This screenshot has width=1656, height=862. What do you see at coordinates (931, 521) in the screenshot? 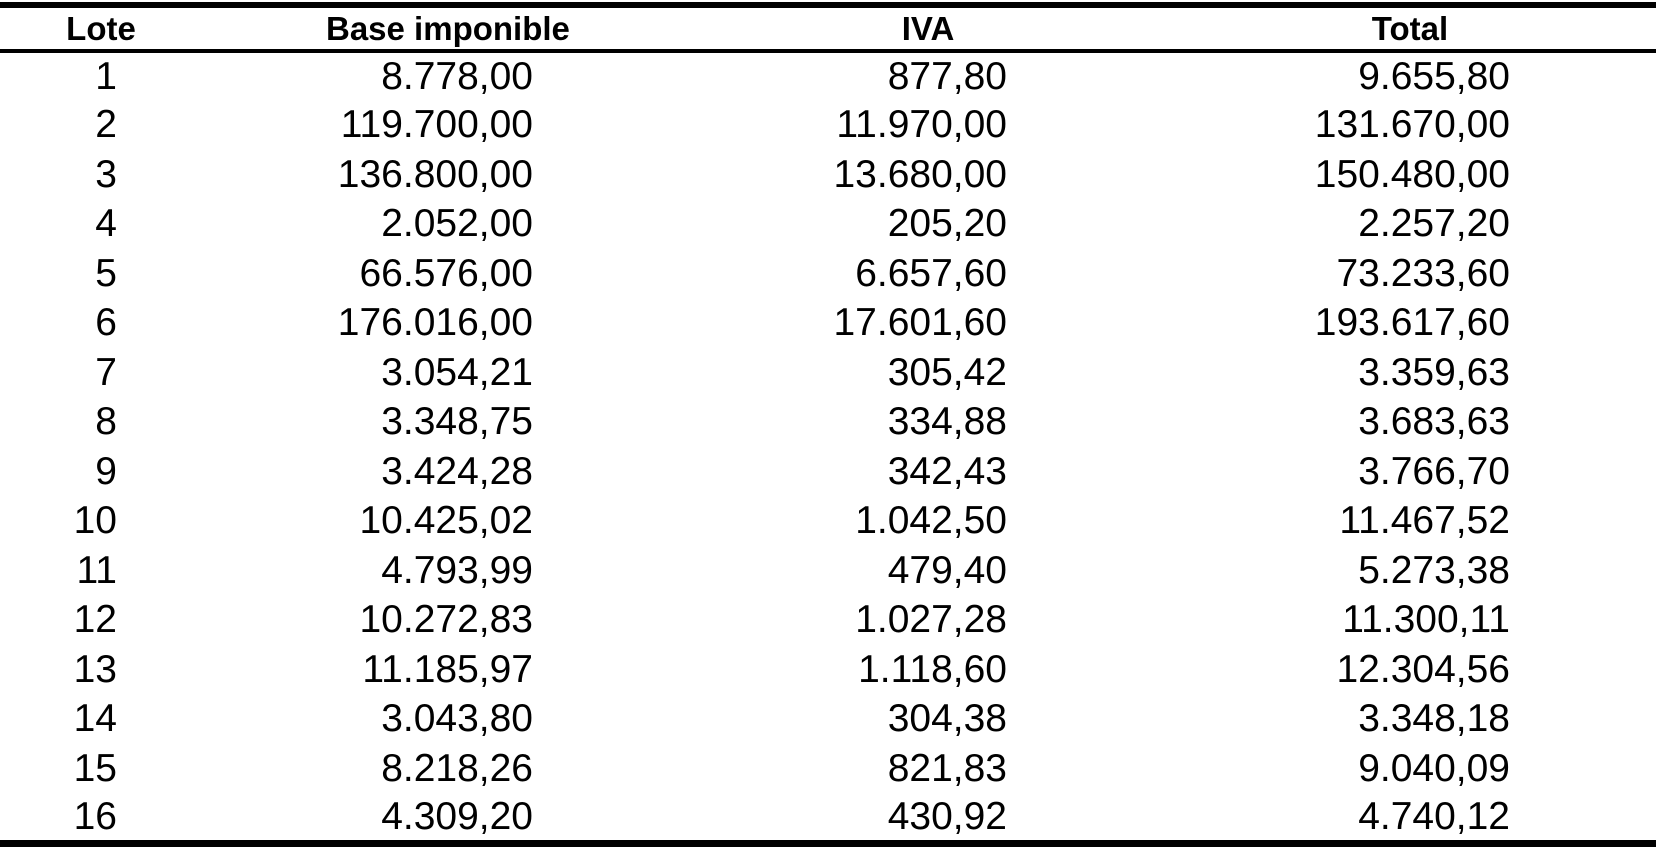
I see `cell-iva: 1.042,50` at bounding box center [931, 521].